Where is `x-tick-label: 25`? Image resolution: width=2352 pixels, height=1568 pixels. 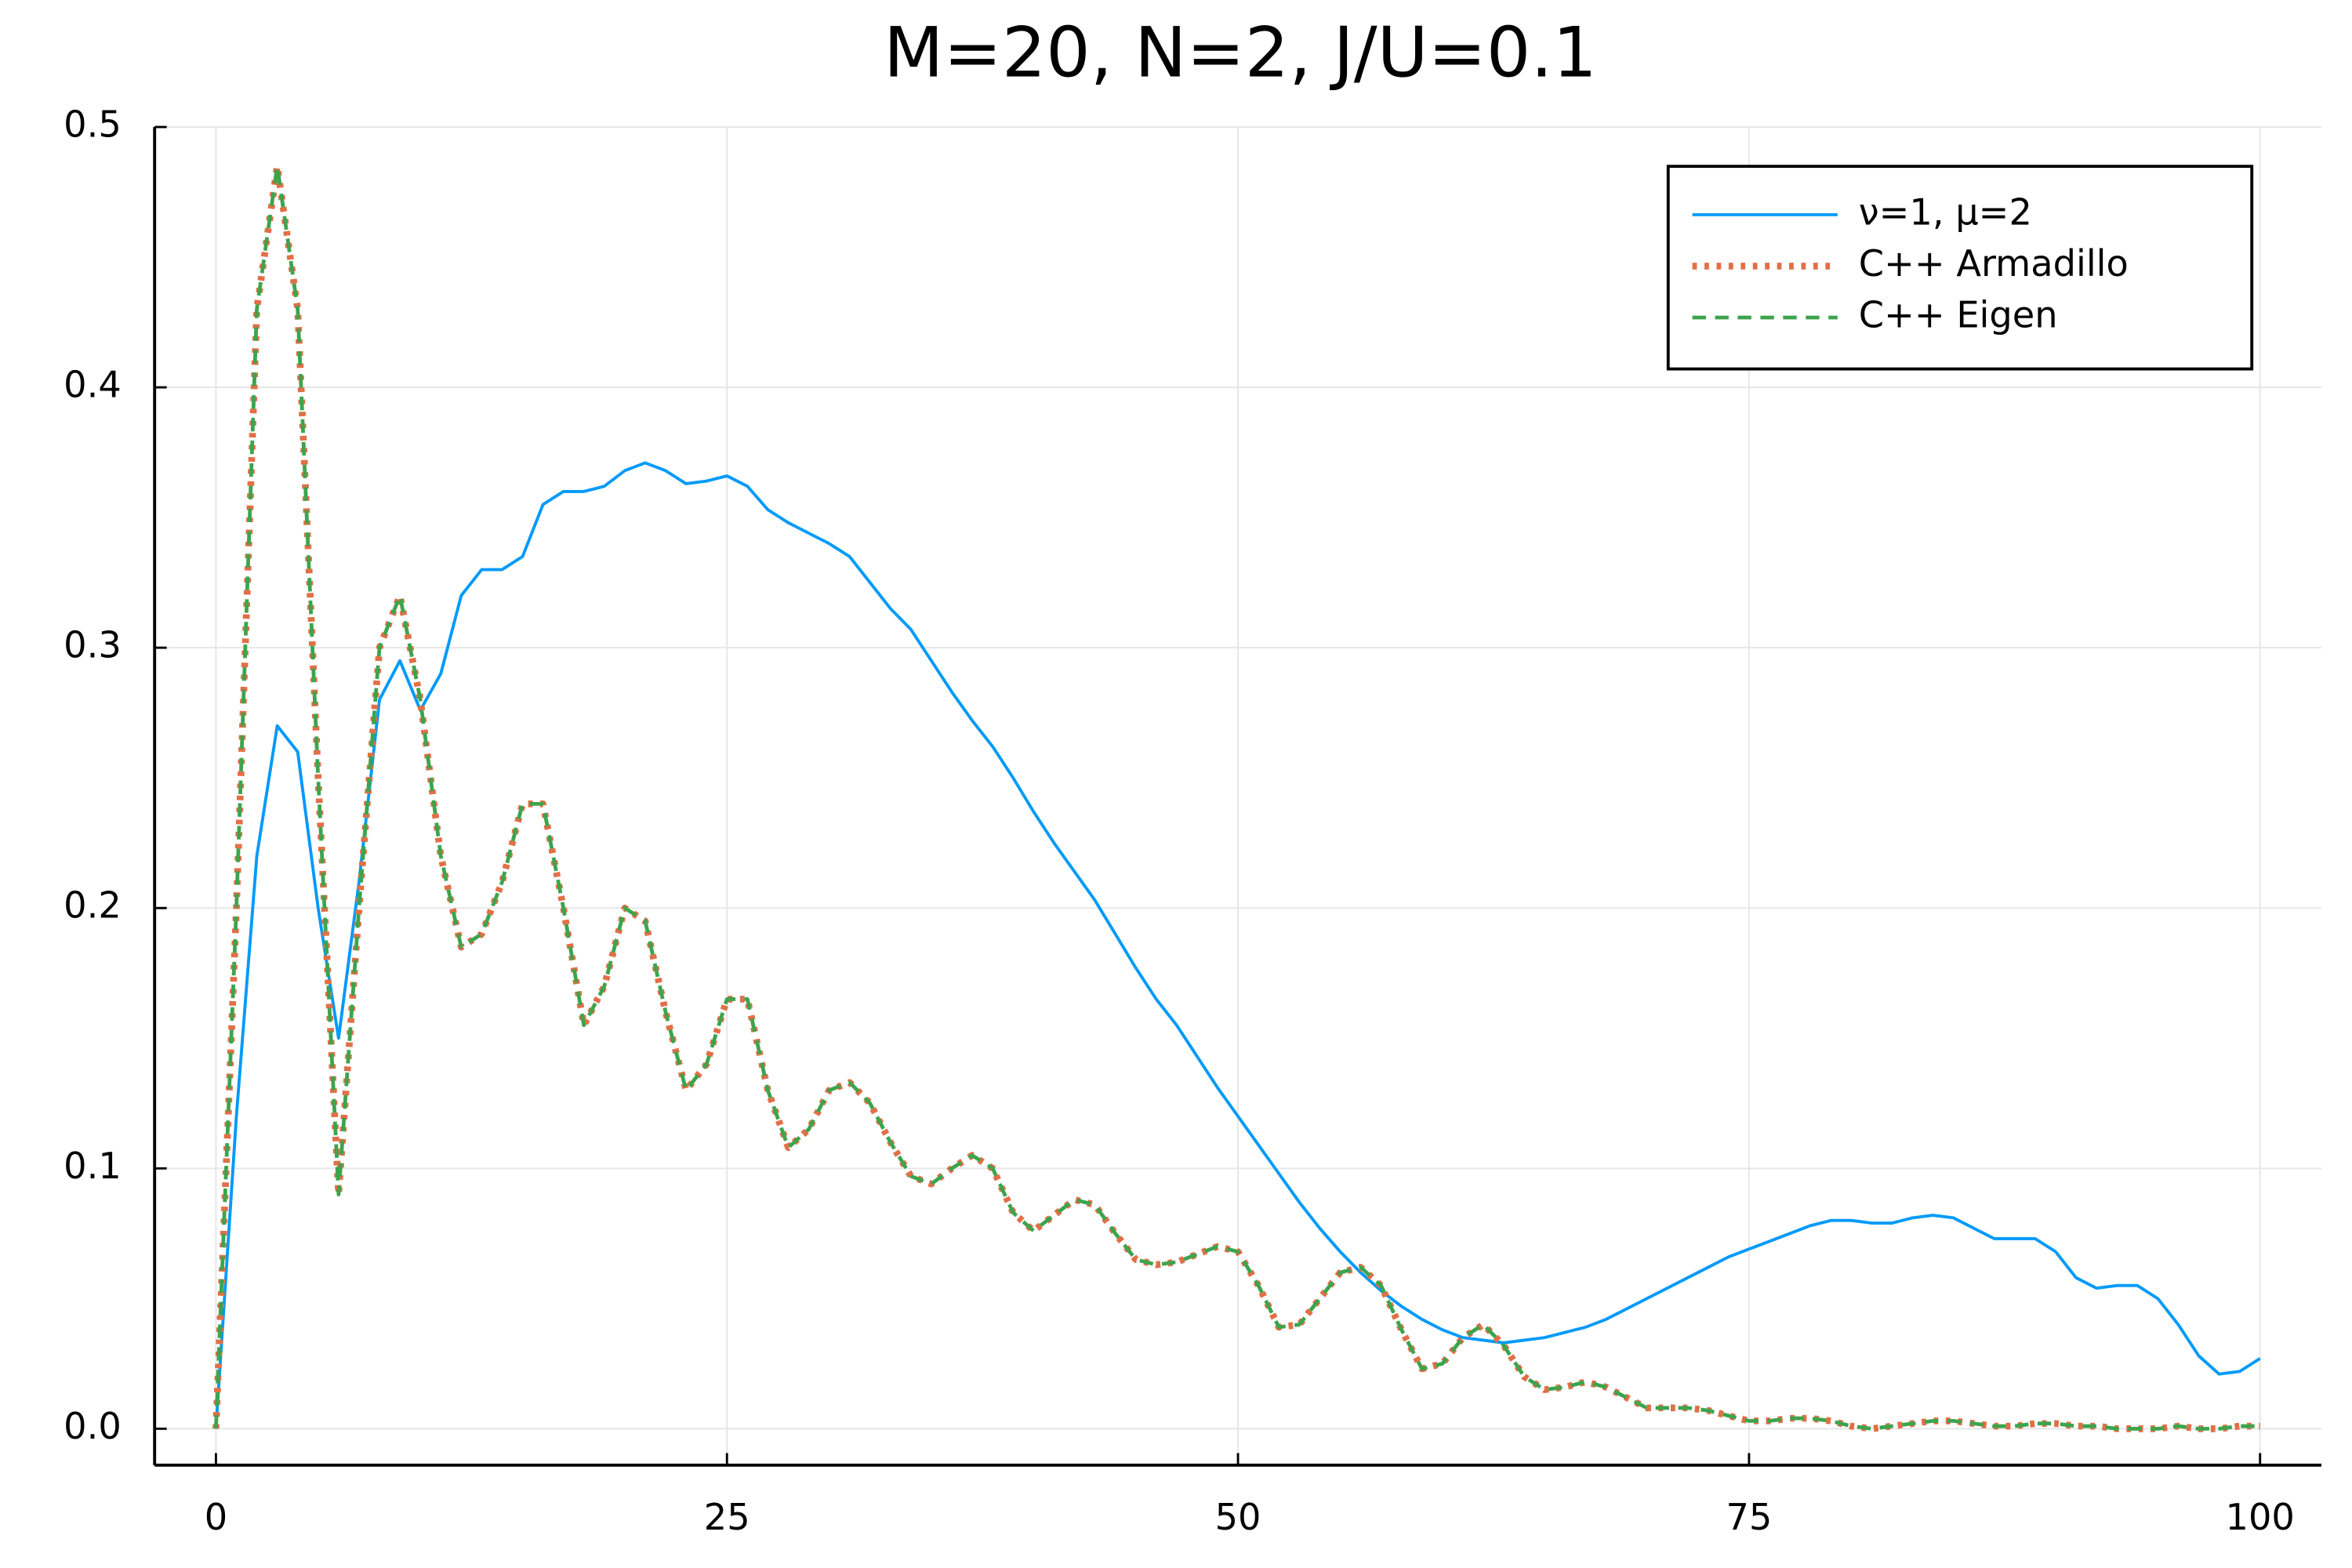 x-tick-label: 25 is located at coordinates (727, 1517).